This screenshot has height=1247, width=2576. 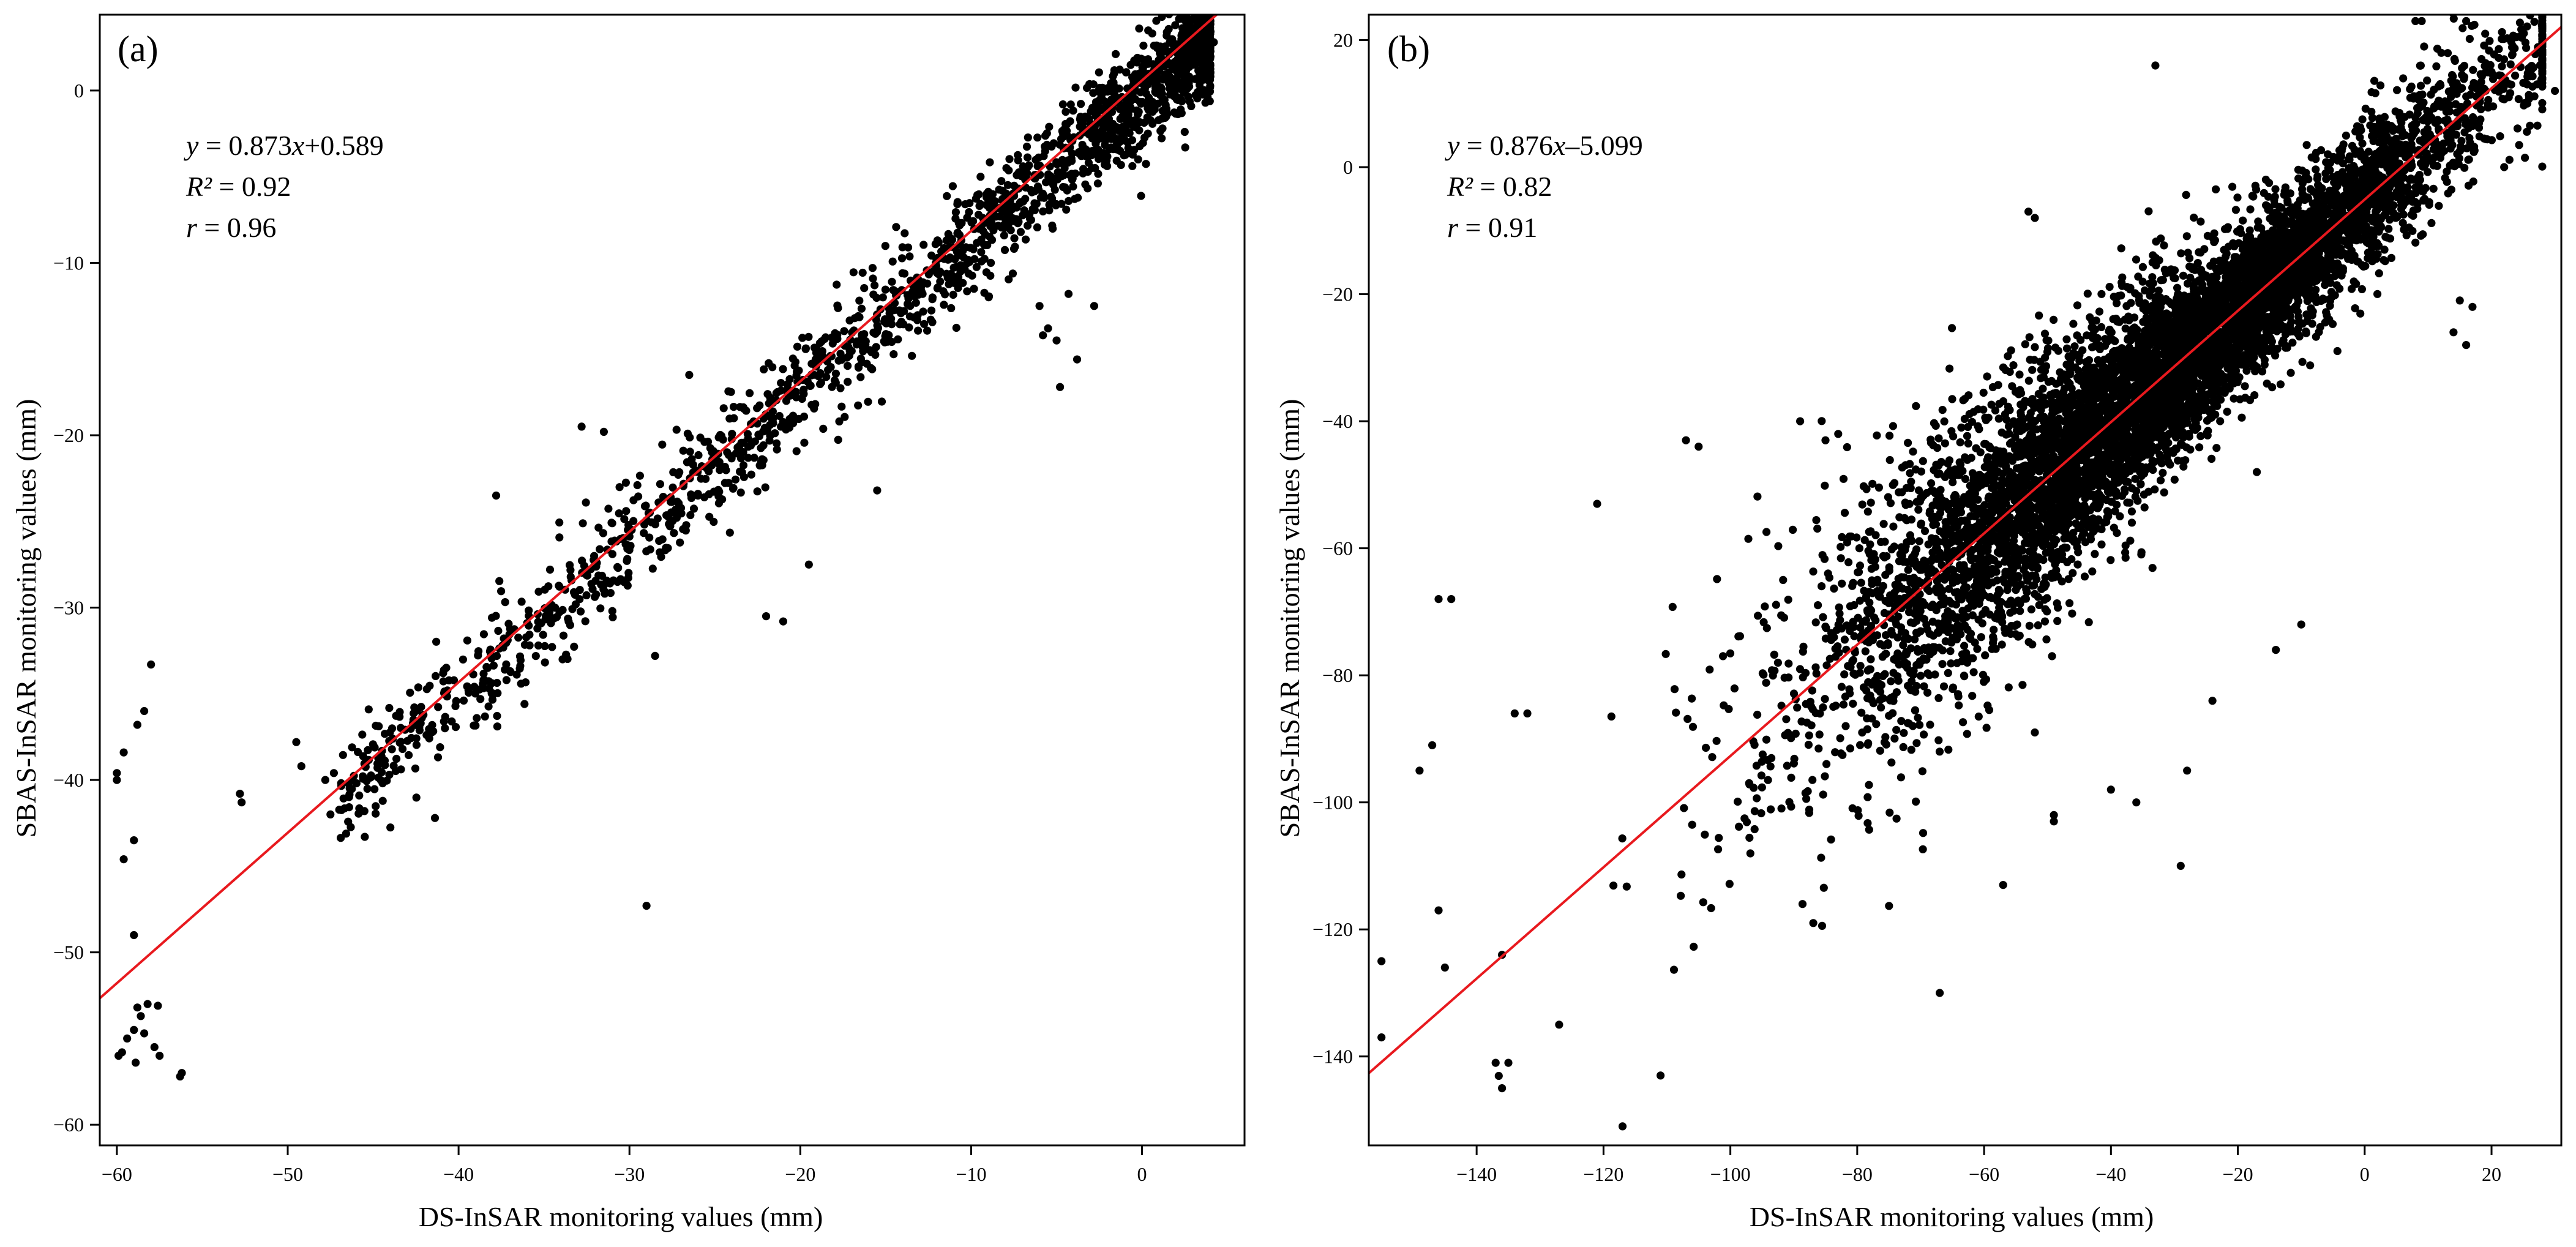 What do you see at coordinates (68, 608) in the screenshot?
I see `y-tick-label: −30` at bounding box center [68, 608].